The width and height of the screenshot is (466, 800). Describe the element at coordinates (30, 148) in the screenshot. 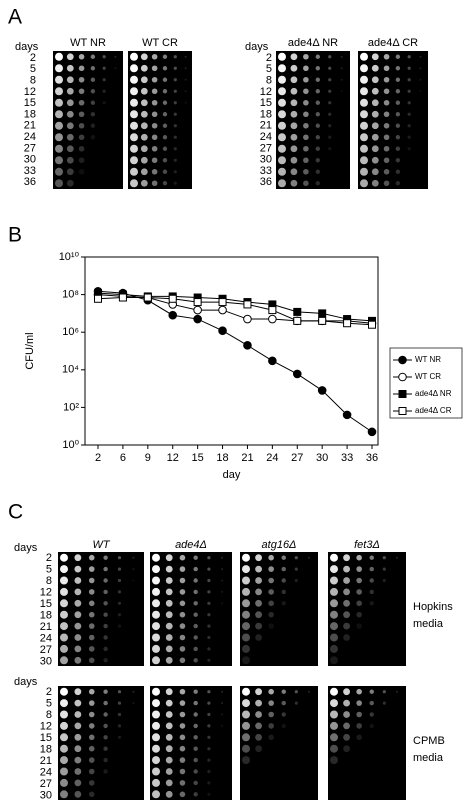

I see `day-label: 27` at that location.